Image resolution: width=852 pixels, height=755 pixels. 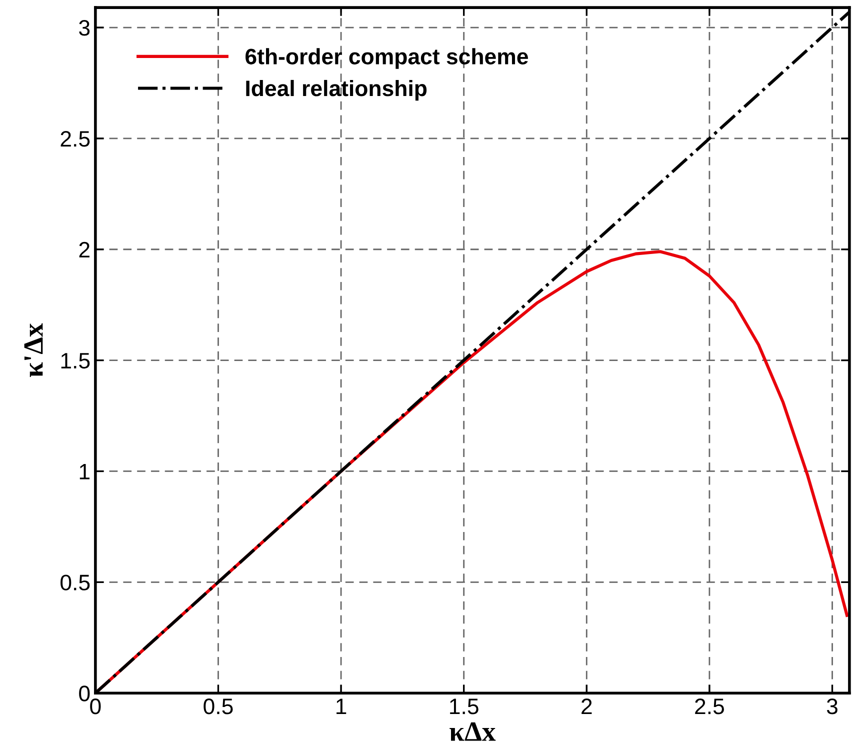 I want to click on x-tick-label: 2, so click(x=587, y=706).